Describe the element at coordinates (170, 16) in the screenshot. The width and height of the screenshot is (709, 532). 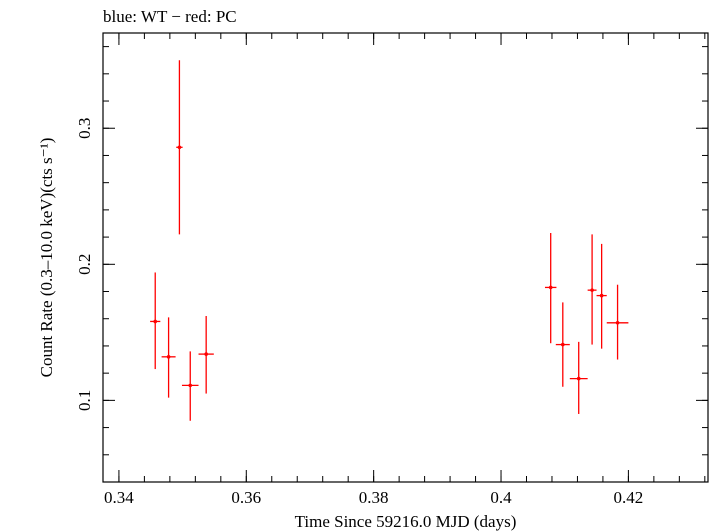
I see `chart-title: blue: WT − red: PC` at that location.